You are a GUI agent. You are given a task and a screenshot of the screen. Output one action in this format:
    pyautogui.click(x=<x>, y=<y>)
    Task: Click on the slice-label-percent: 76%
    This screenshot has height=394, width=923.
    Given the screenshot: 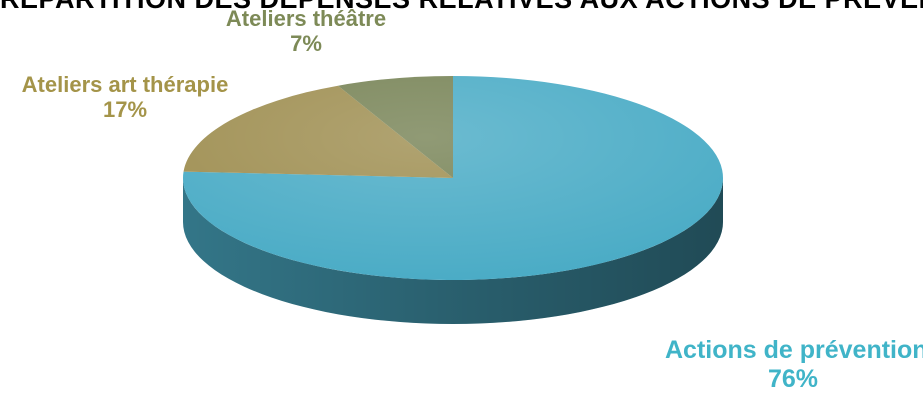 What is the action you would take?
    pyautogui.click(x=793, y=378)
    